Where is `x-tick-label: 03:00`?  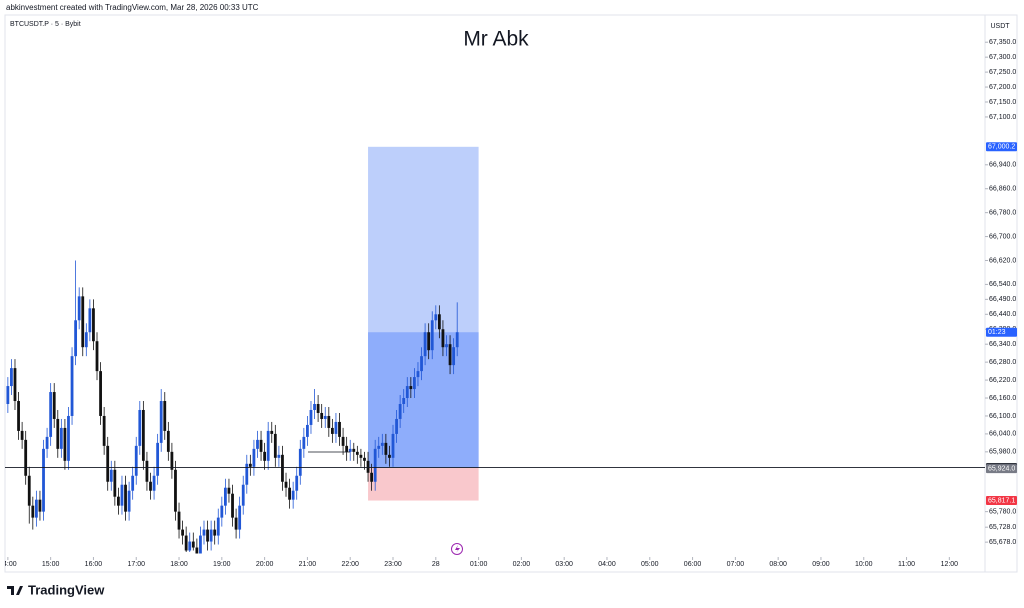 x-tick-label: 03:00 is located at coordinates (564, 564).